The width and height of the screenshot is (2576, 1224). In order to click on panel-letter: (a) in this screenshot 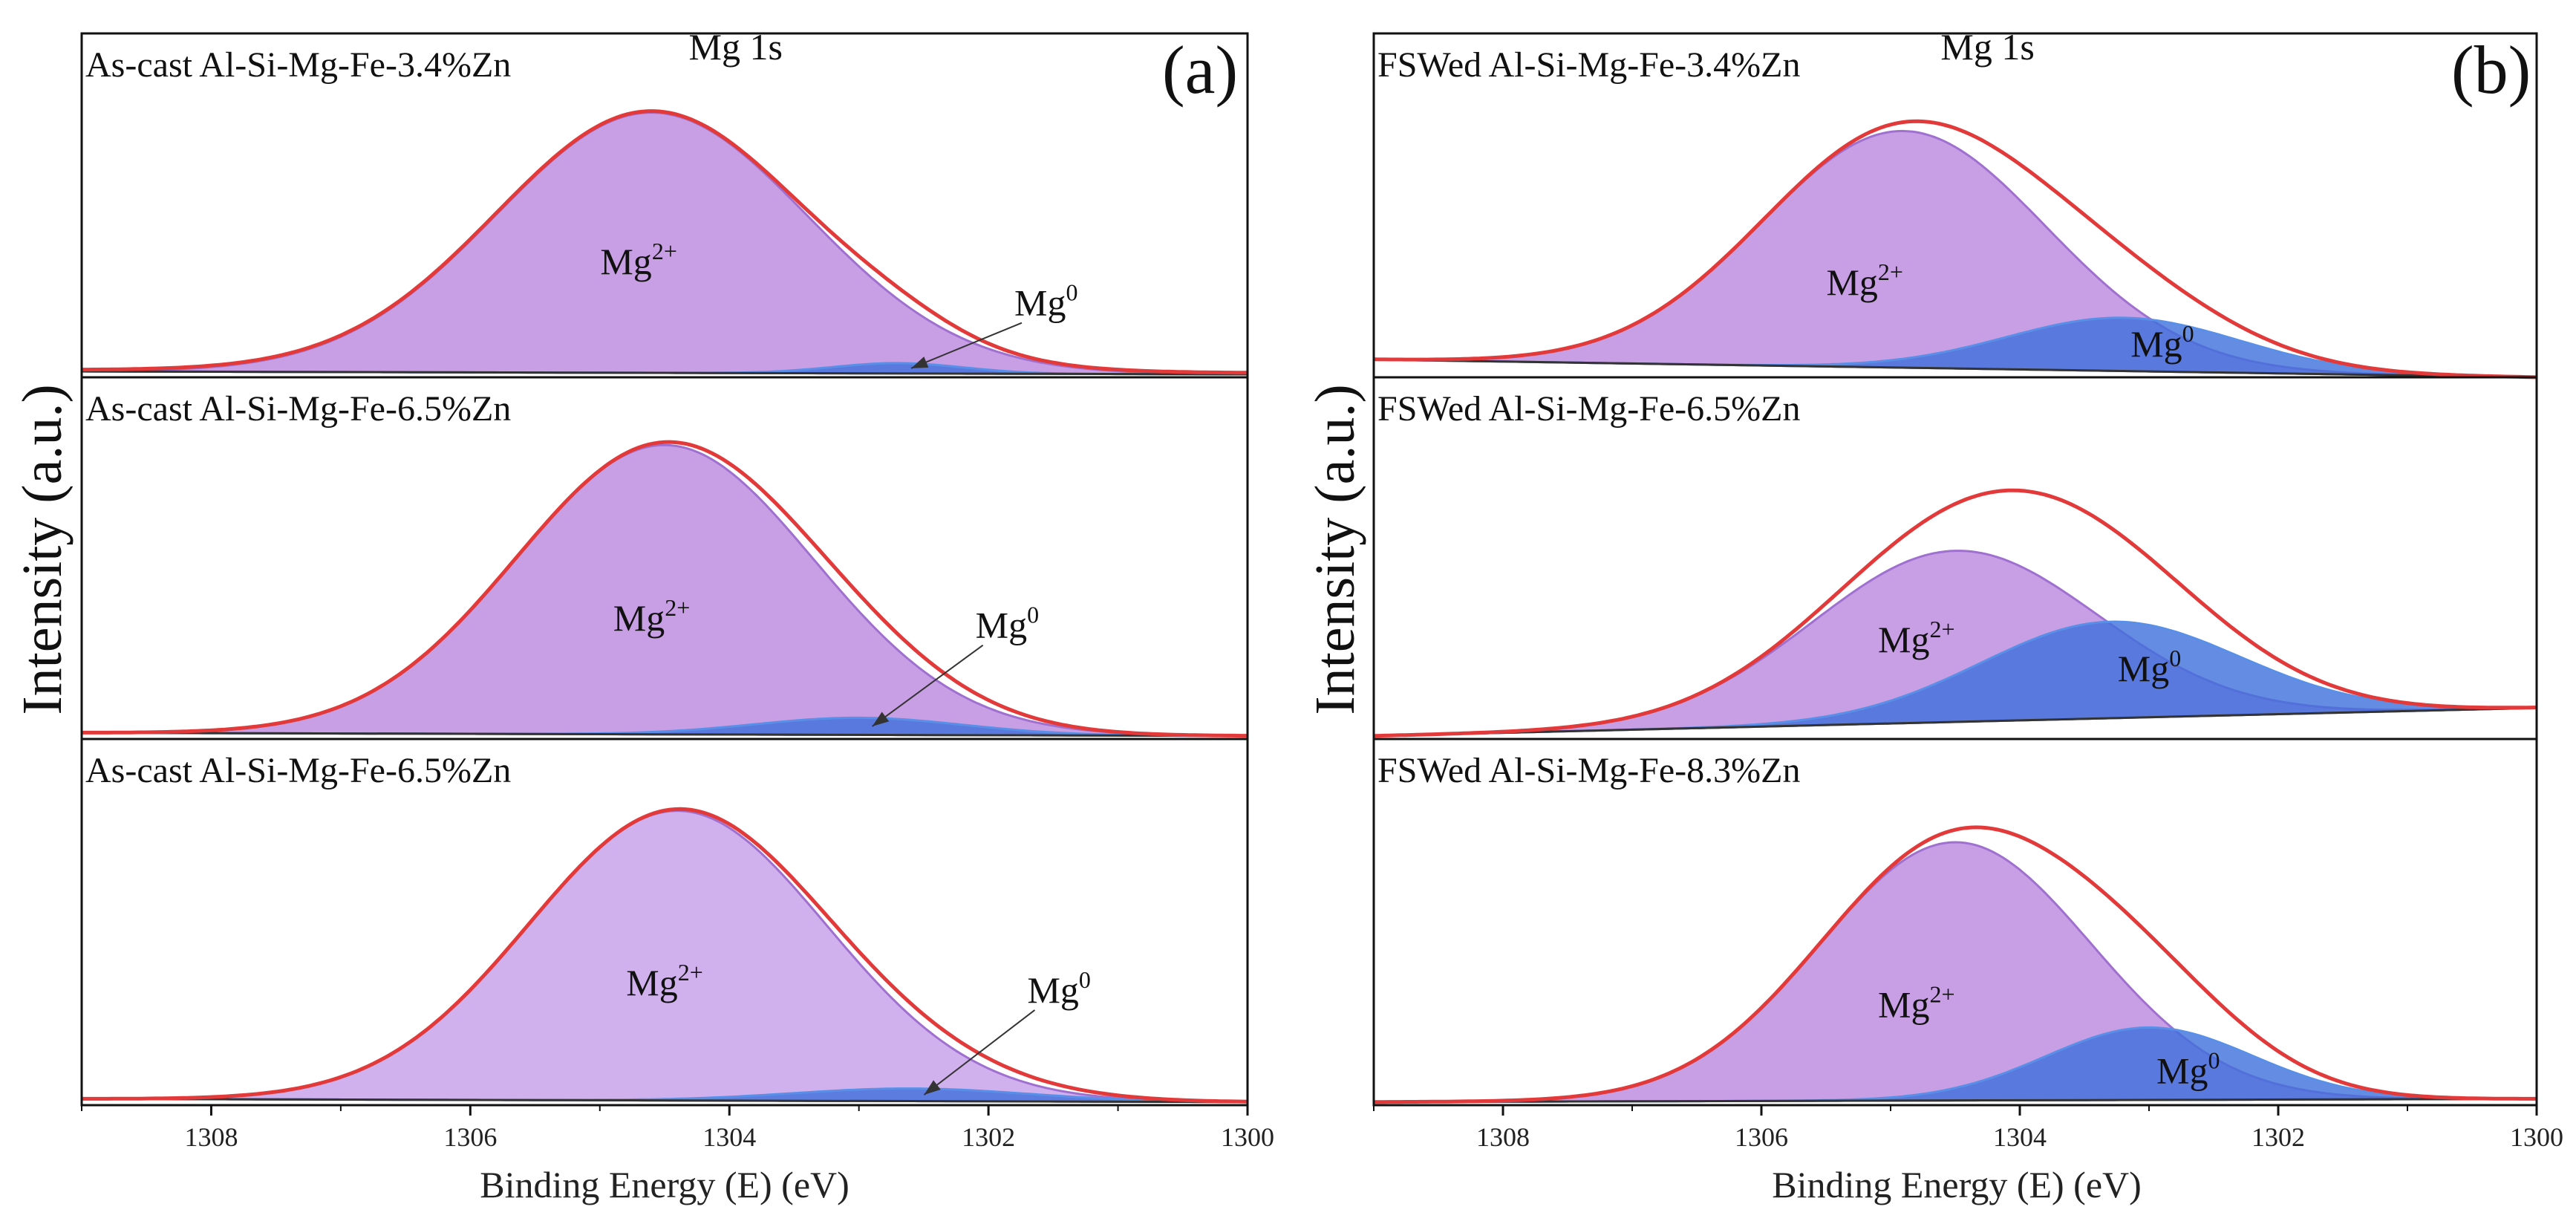, I will do `click(1200, 70)`.